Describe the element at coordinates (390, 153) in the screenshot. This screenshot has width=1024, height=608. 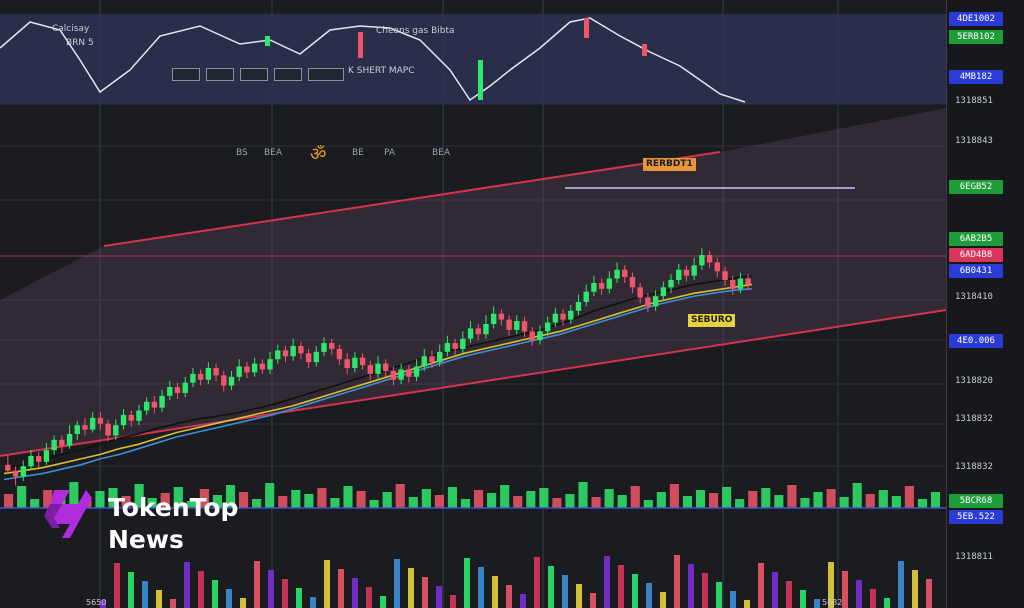
I see `upper-mark: PA` at that location.